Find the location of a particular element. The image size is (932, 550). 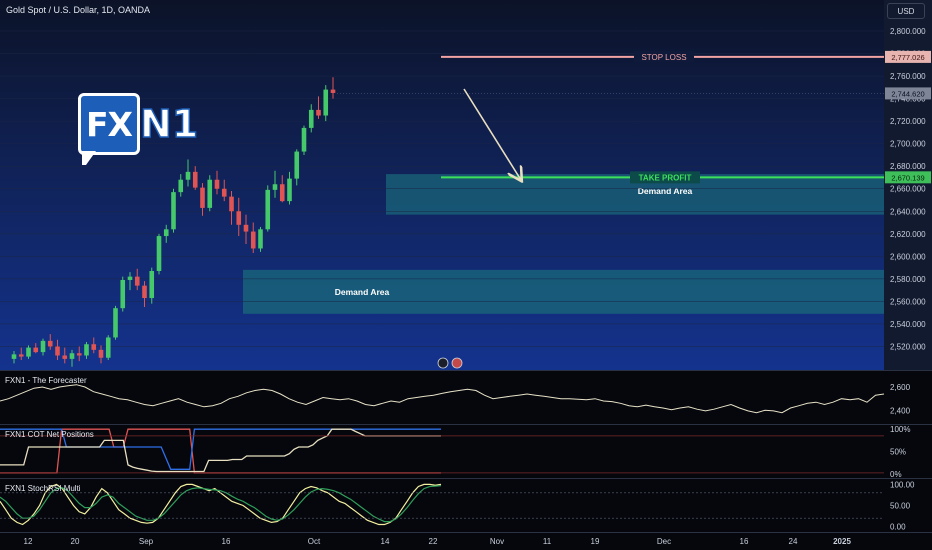

price-tick-label: 2,760.000 is located at coordinates (908, 76).